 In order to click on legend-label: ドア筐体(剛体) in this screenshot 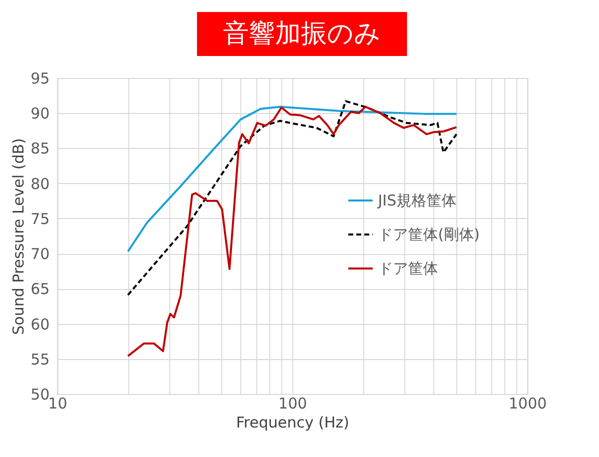, I will do `click(429, 235)`.